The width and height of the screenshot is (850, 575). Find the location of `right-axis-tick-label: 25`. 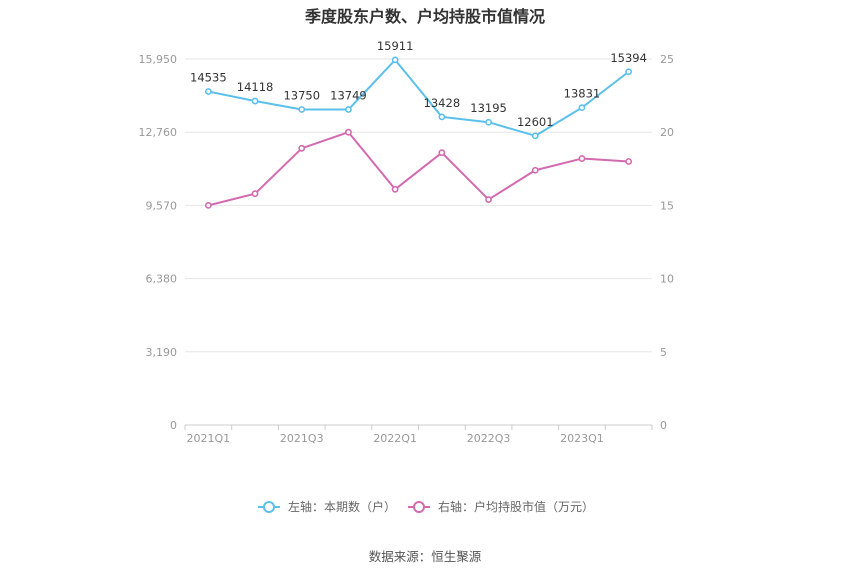

right-axis-tick-label: 25 is located at coordinates (667, 59).